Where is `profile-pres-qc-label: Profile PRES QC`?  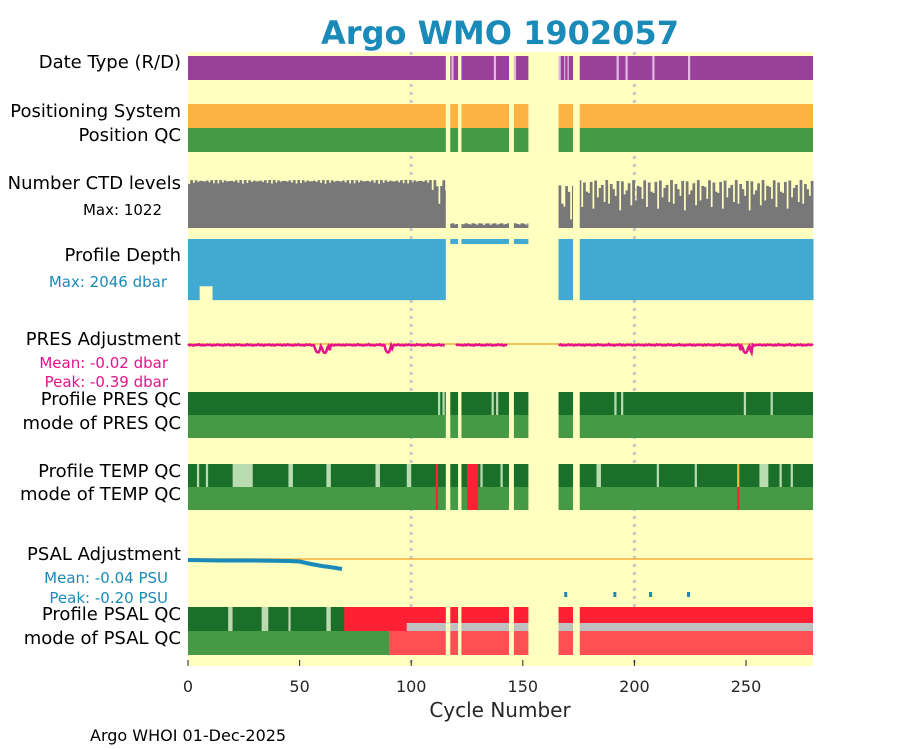
profile-pres-qc-label: Profile PRES QC is located at coordinates (111, 399).